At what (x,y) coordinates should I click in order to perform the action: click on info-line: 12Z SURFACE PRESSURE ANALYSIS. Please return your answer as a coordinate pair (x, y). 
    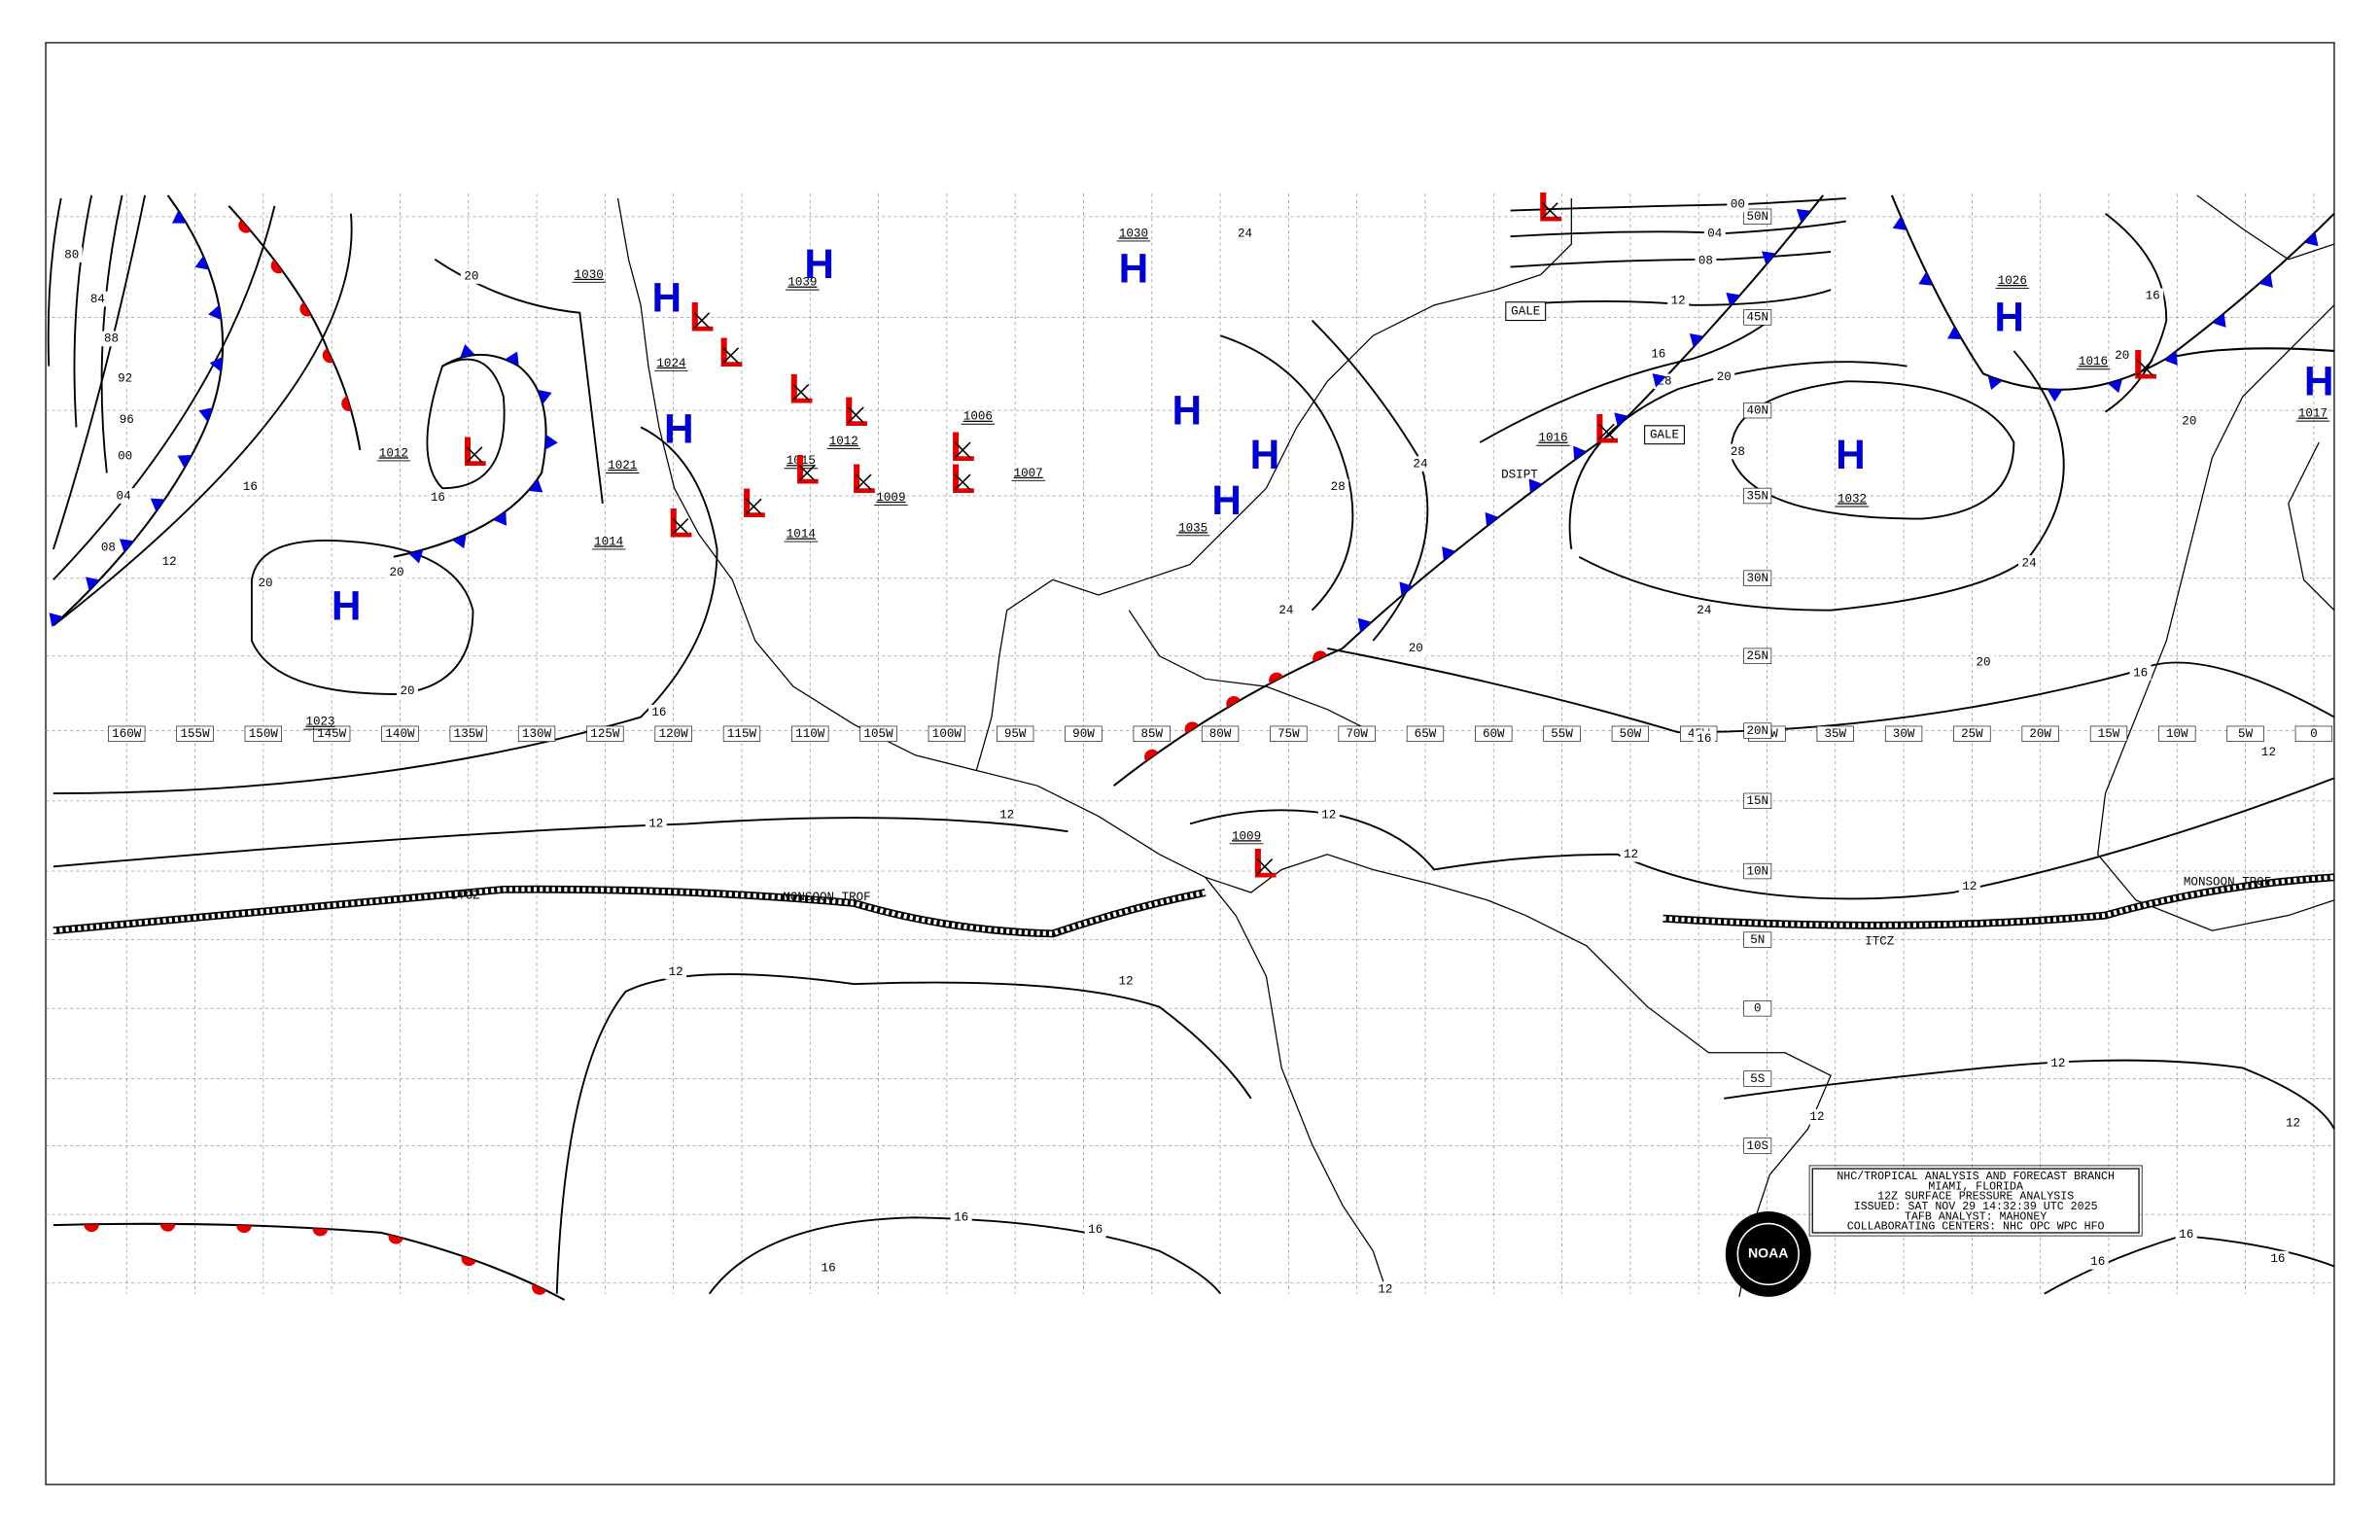
    Looking at the image, I should click on (1975, 1197).